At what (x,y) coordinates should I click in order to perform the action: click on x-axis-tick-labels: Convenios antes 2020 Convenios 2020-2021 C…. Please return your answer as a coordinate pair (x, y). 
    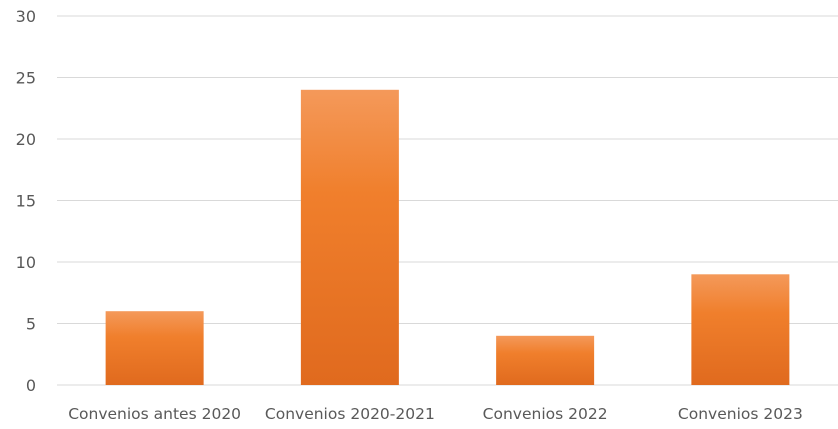
    Looking at the image, I should click on (435, 414).